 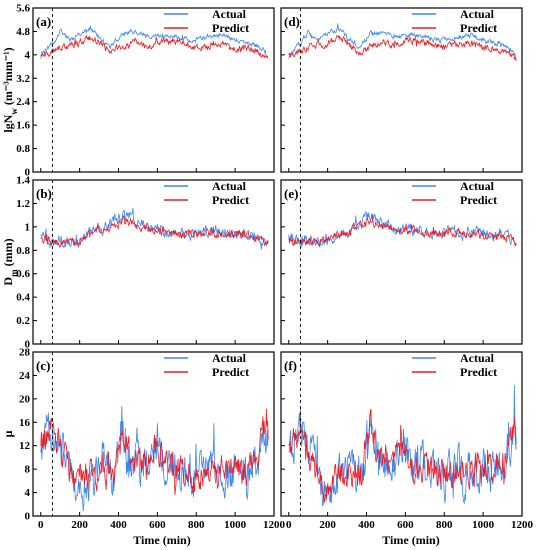 What do you see at coordinates (23, 79) in the screenshot?
I see `y-tick-label: 3.2` at bounding box center [23, 79].